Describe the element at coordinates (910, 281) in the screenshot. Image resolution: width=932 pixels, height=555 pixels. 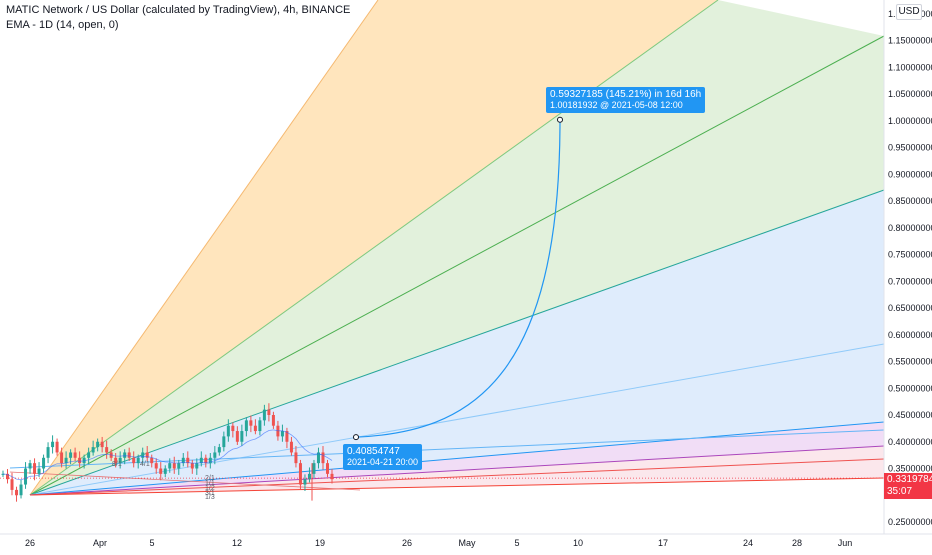
I see `price-tick-label: 0.70000000` at that location.